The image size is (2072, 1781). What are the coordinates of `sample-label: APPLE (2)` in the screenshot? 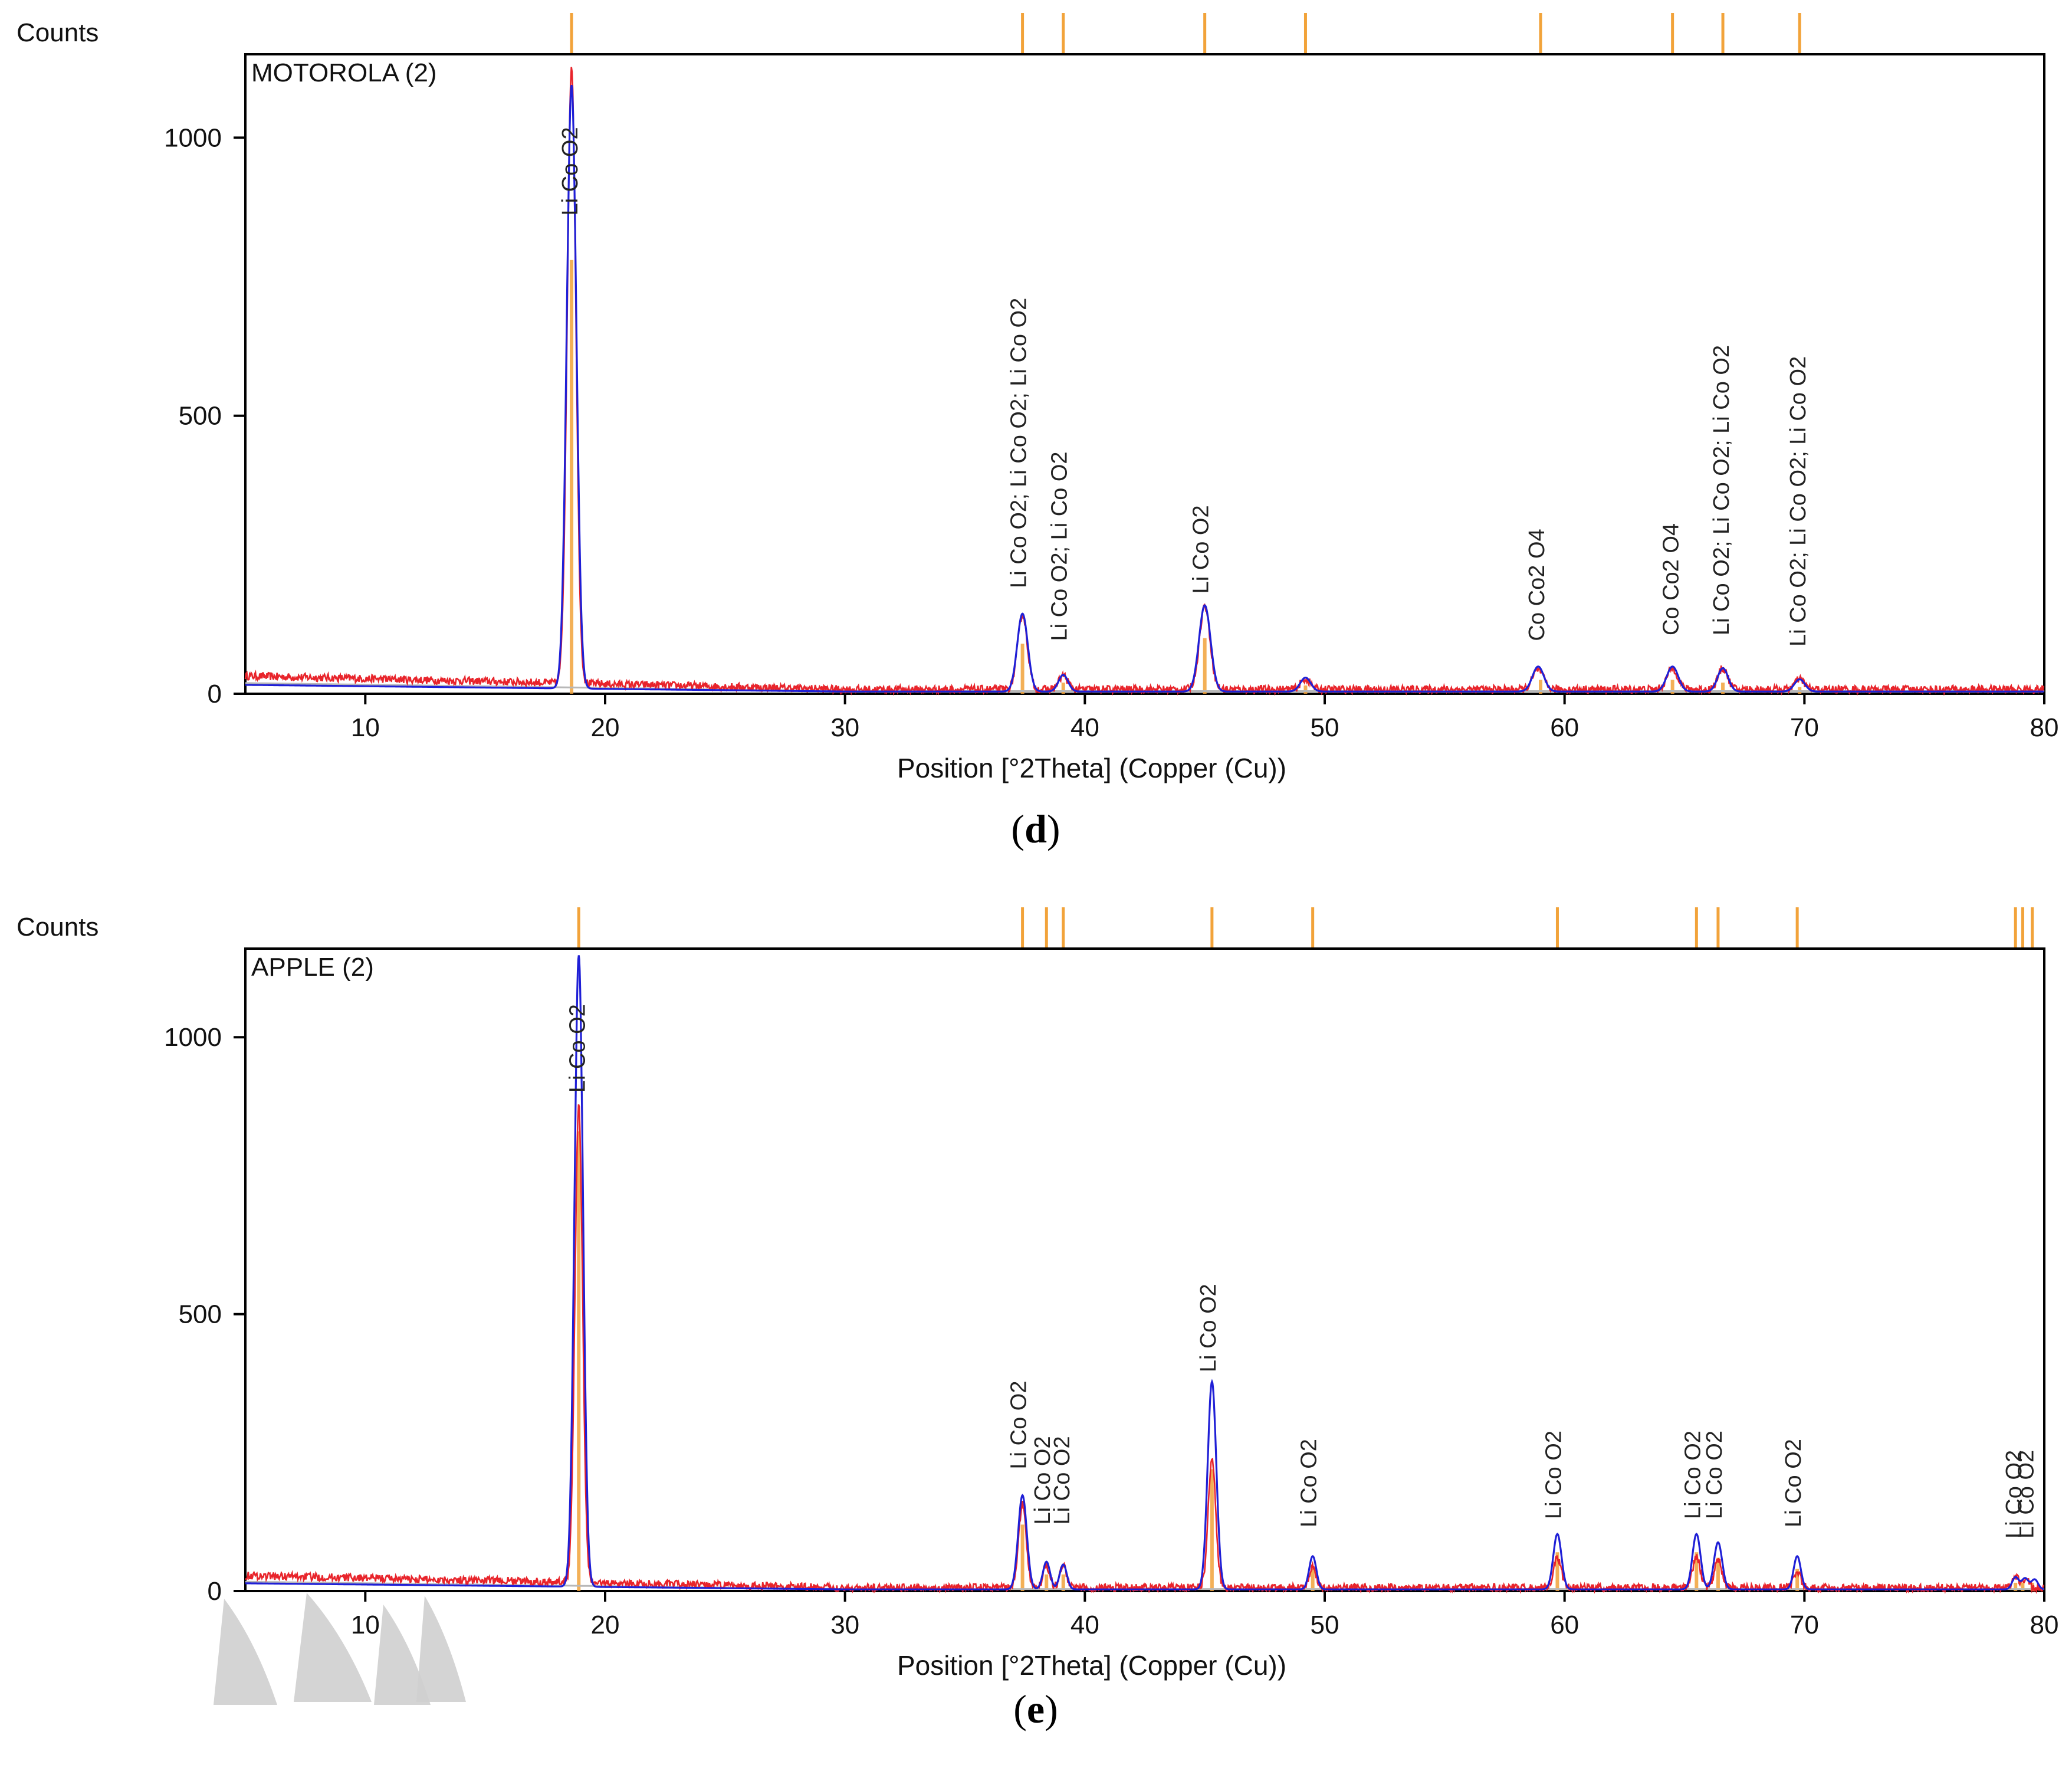 It's located at (312, 967).